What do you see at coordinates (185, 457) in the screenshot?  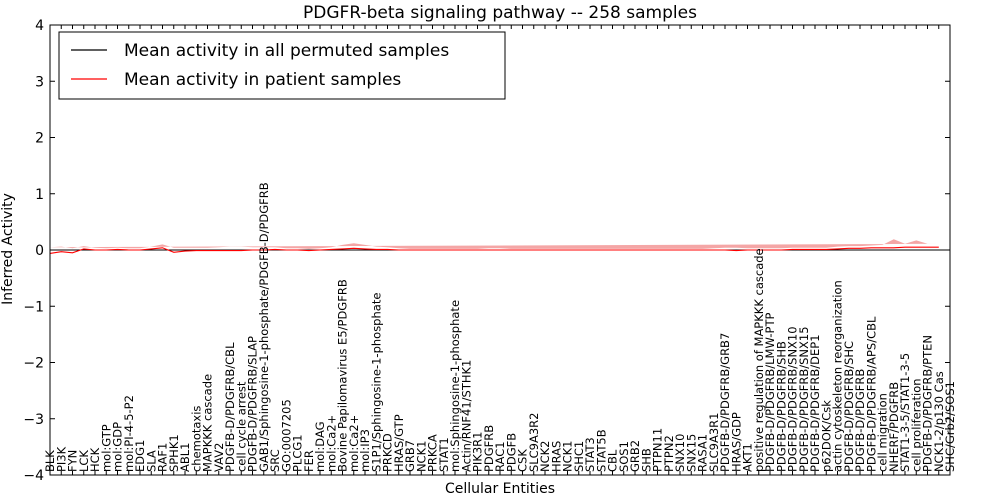 I see `x-category-label: ABL1` at bounding box center [185, 457].